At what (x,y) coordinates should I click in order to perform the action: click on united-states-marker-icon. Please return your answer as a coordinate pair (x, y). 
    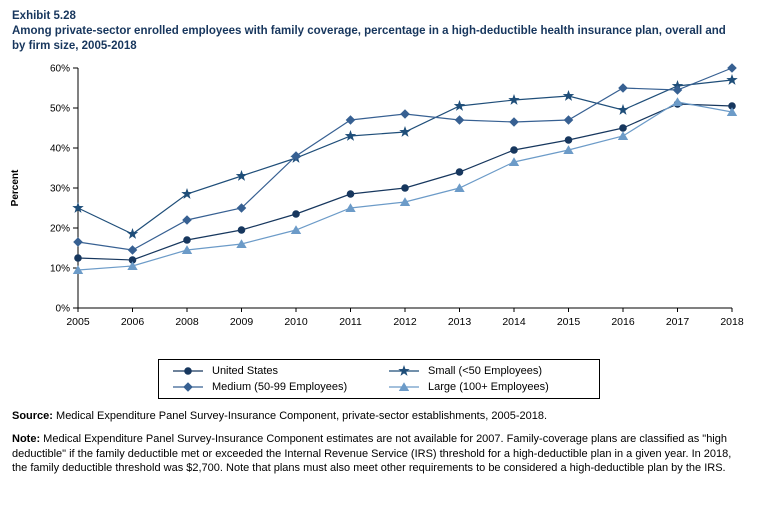
    Looking at the image, I should click on (188, 371).